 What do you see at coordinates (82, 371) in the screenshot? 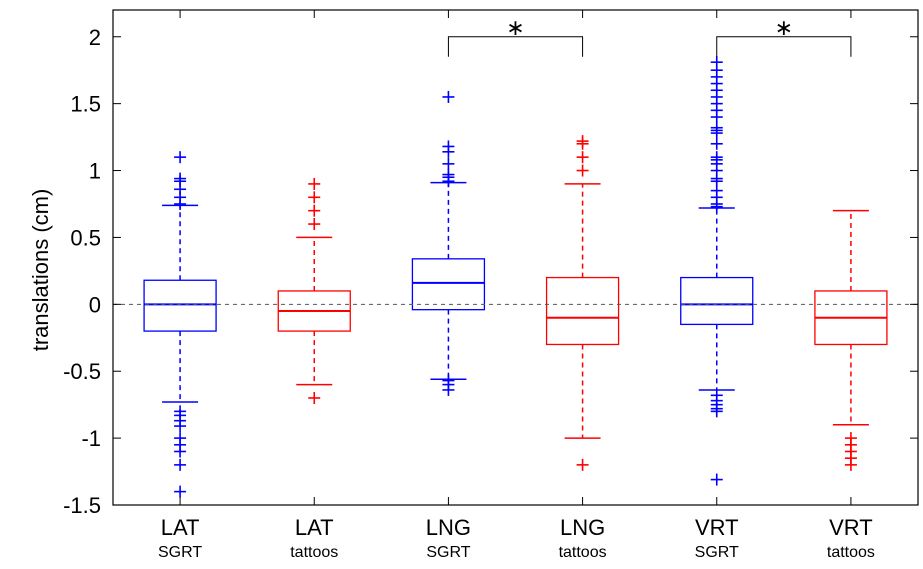
I see `y-tick-label: -0.5` at bounding box center [82, 371].